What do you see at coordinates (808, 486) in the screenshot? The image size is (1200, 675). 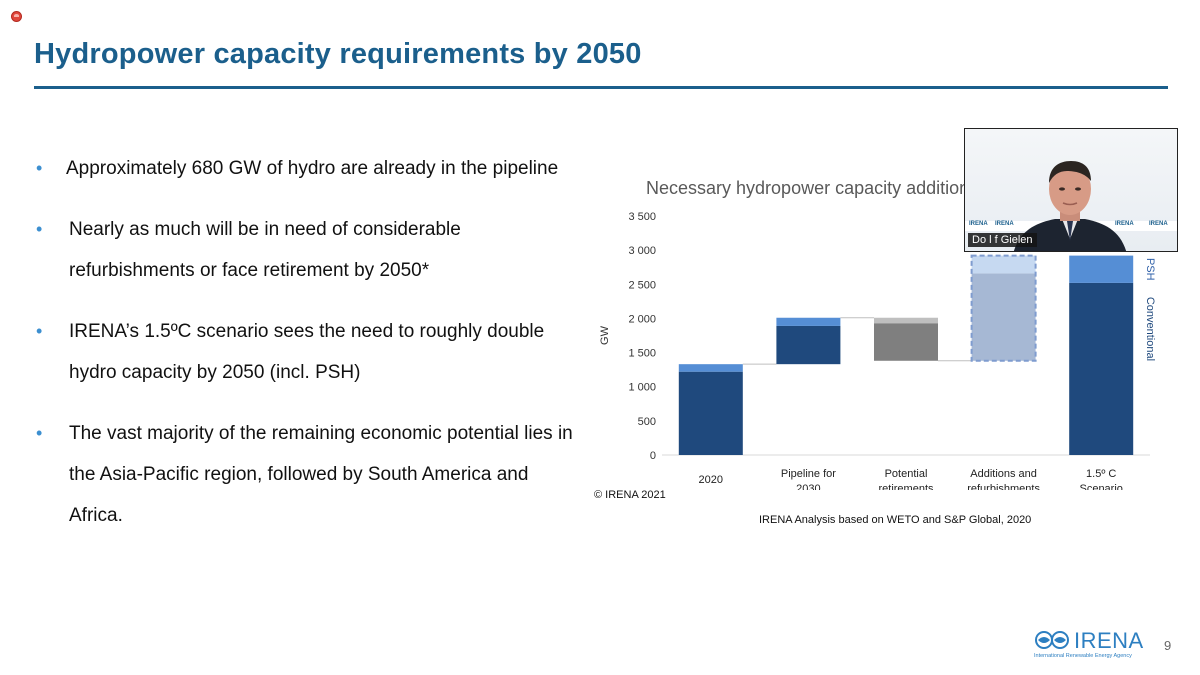 I see `x-tick-label-line: 2030` at bounding box center [808, 486].